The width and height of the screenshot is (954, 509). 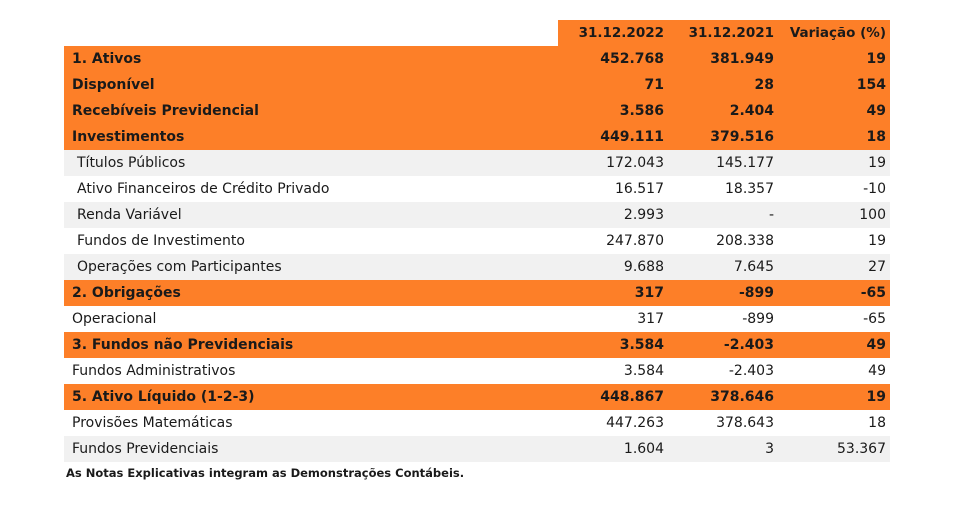 What do you see at coordinates (114, 319) in the screenshot?
I see `row-label: Operacional` at bounding box center [114, 319].